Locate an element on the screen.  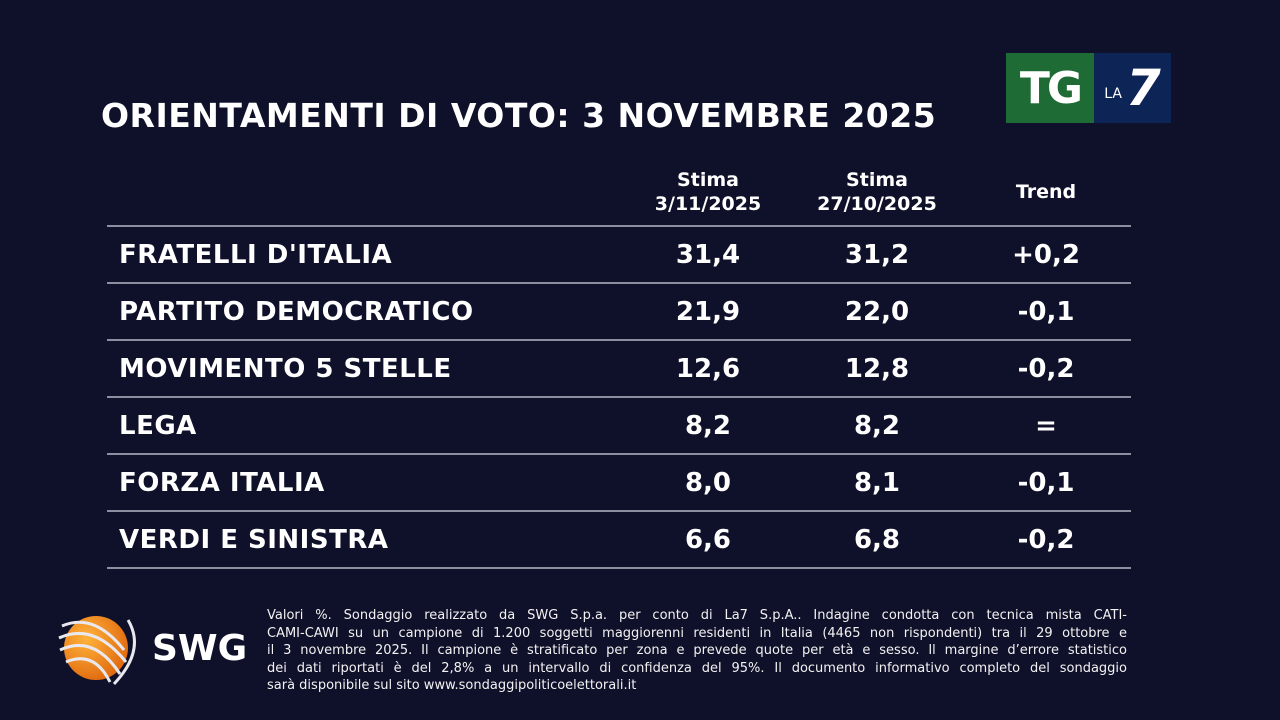
table-row: FRATELLI D'ITALIA 31,4 31,2 +0,2 is located at coordinates (619, 254).